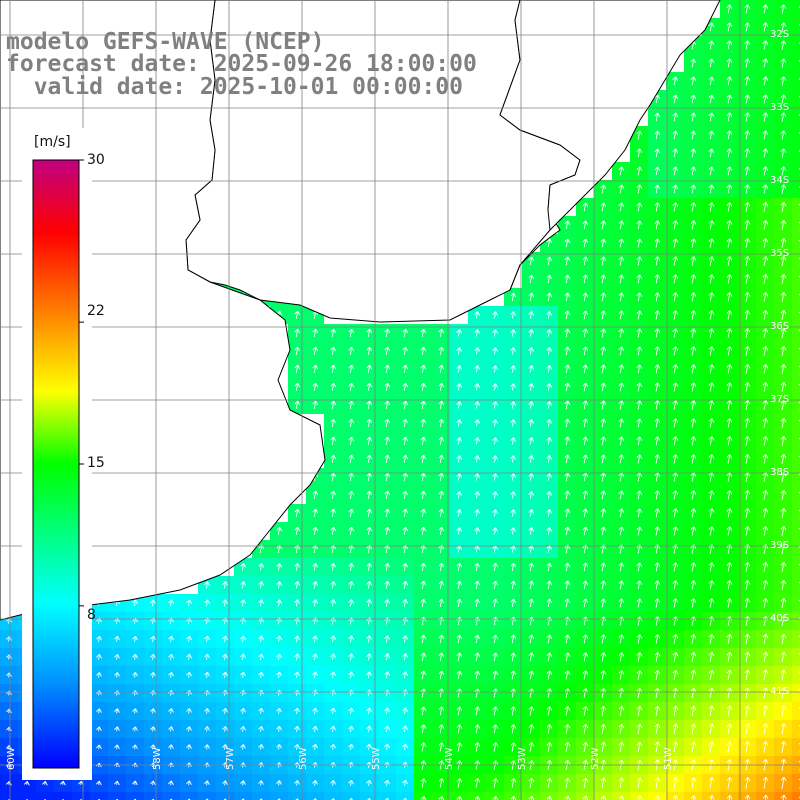  Describe the element at coordinates (81, 383) in the screenshot. I see `colorbar-ticks` at that location.